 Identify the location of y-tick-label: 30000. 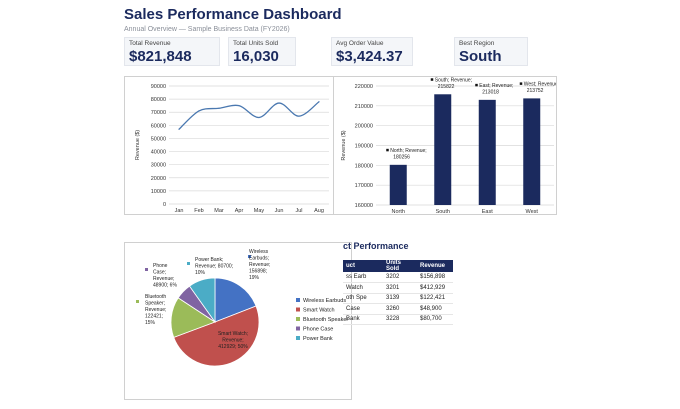
(158, 166).